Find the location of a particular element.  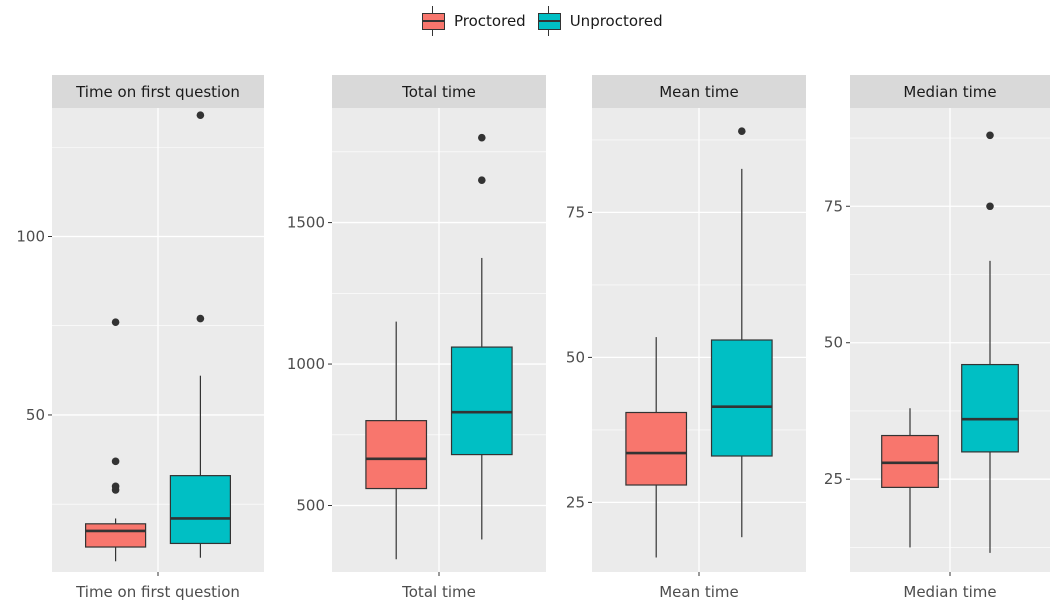

x-tick-label: Median time is located at coordinates (949, 592).